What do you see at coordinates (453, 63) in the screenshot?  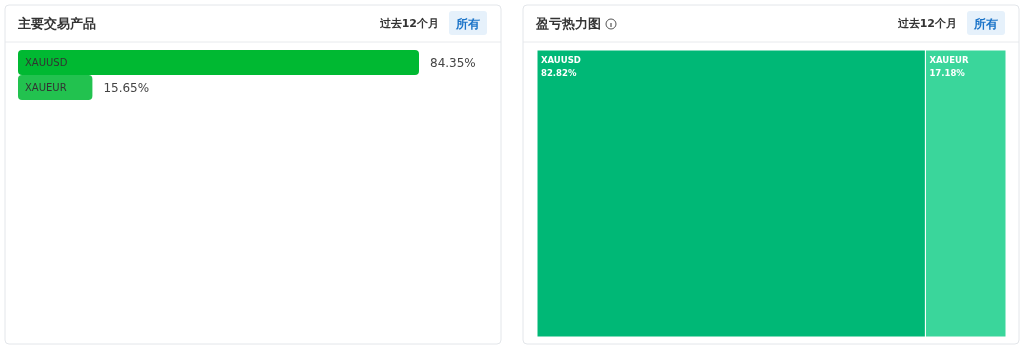 I see `data-label: 84.35%` at bounding box center [453, 63].